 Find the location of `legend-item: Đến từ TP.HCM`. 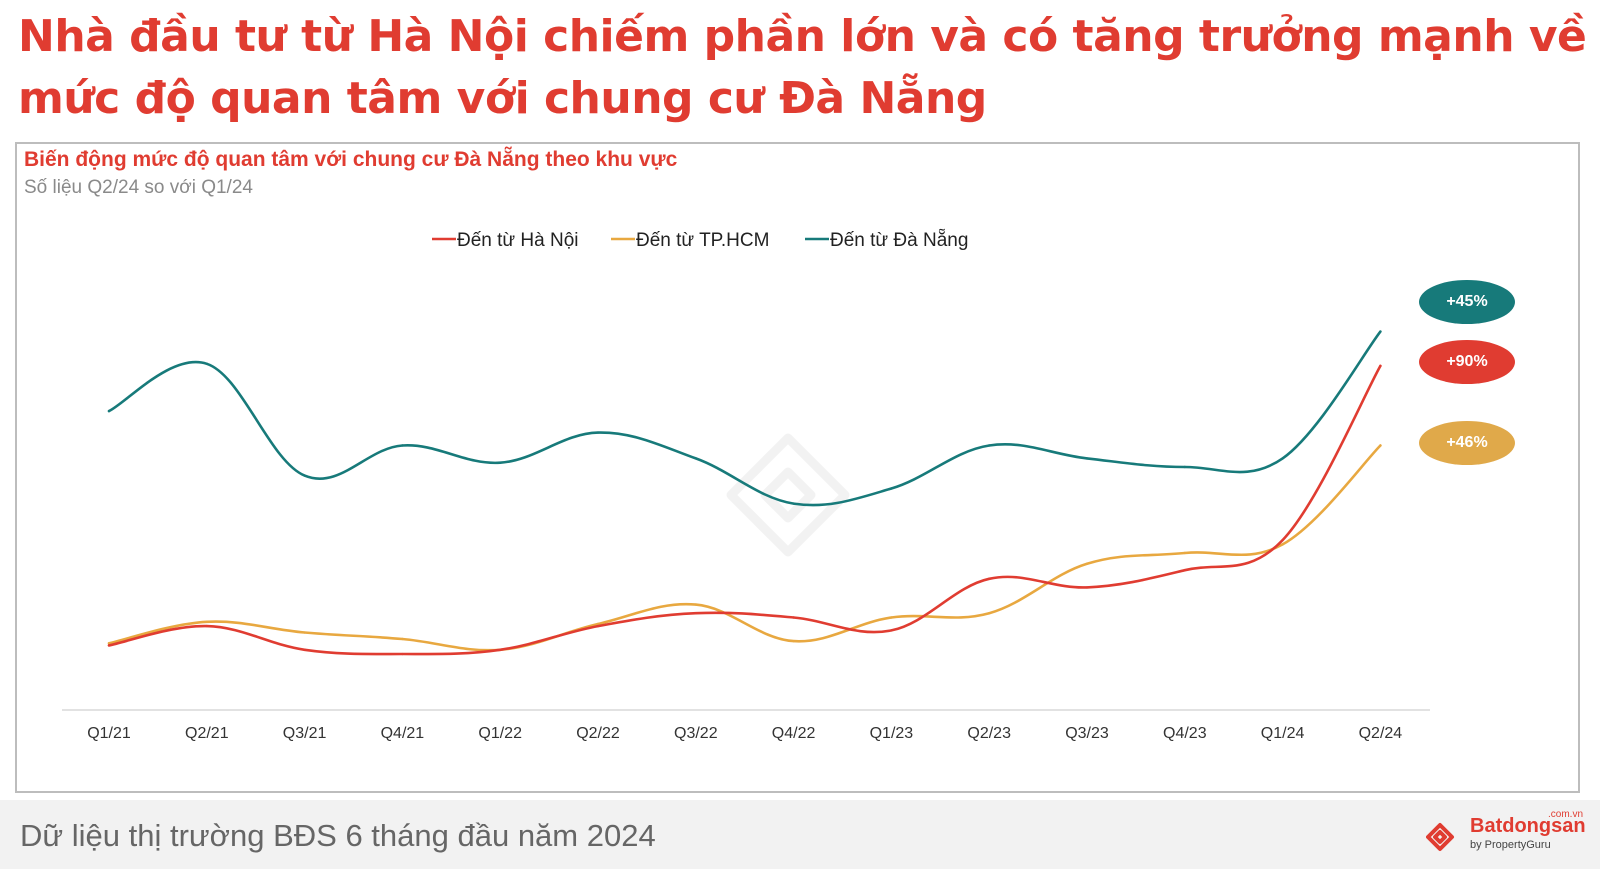

legend-item: Đến từ TP.HCM is located at coordinates (690, 240).